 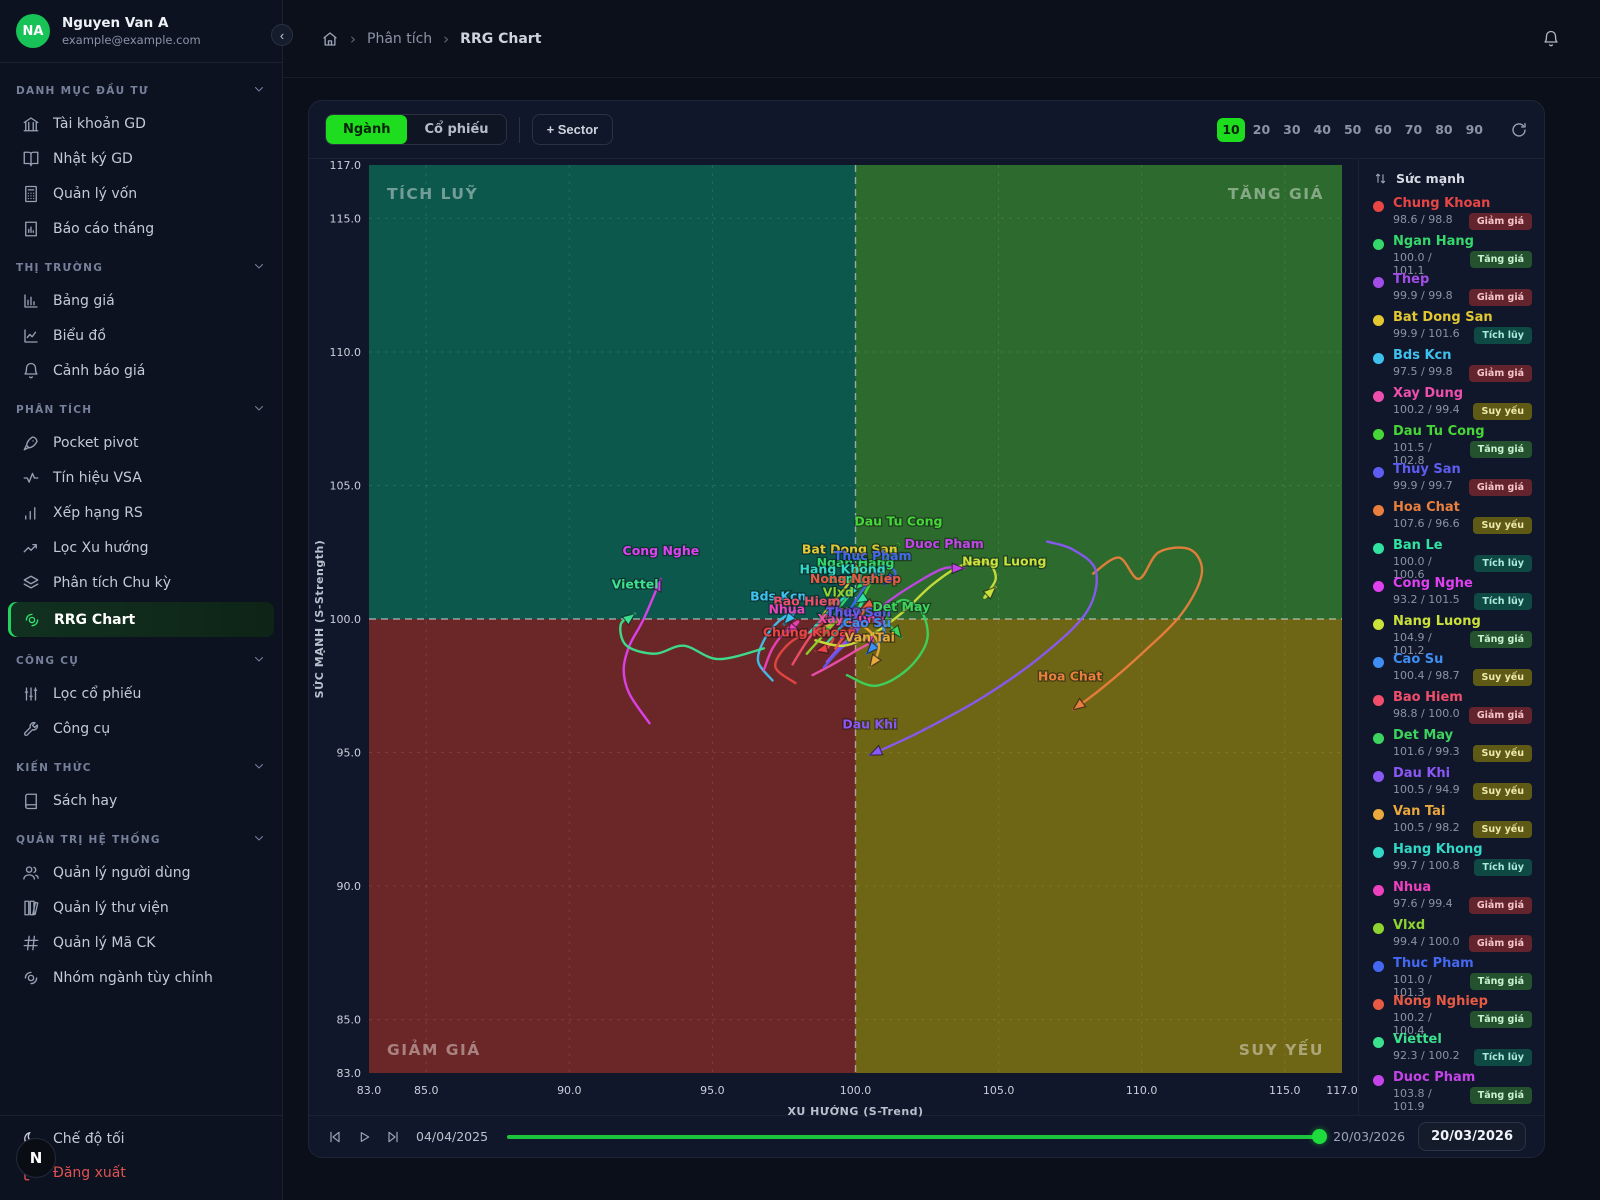 I want to click on sidebar-item-quan-ly-von: Quản lý vốn, so click(x=141, y=193).